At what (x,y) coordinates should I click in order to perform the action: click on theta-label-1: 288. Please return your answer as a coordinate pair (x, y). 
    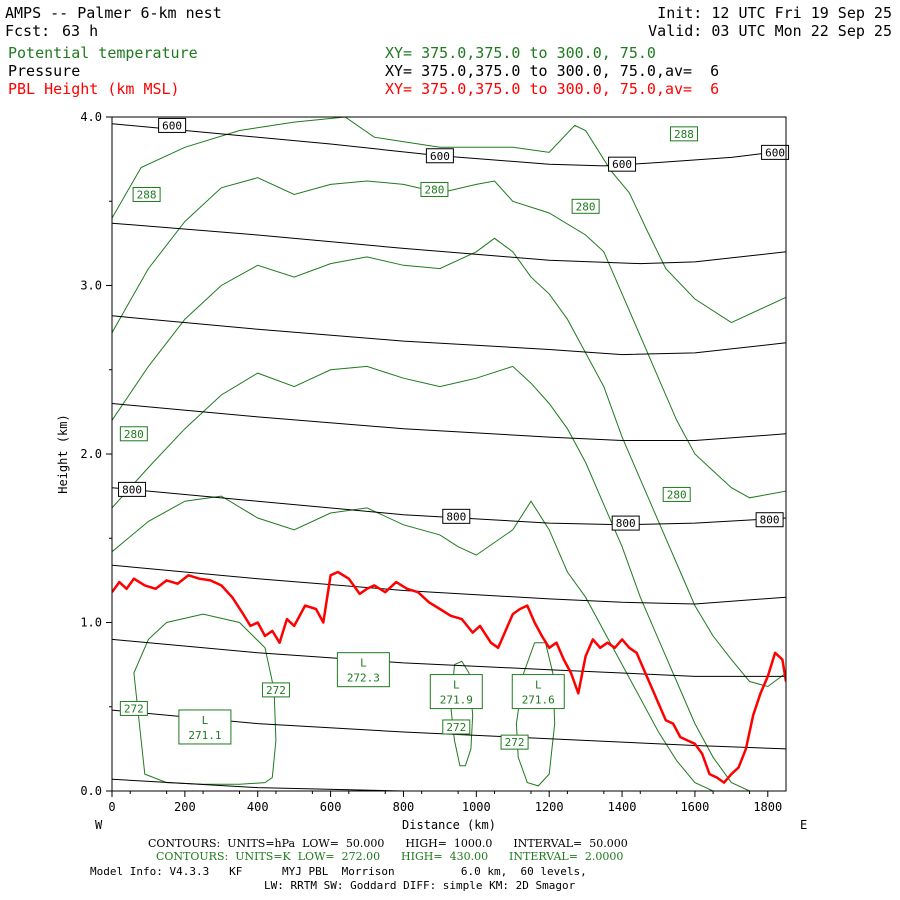
    Looking at the image, I should click on (684, 134).